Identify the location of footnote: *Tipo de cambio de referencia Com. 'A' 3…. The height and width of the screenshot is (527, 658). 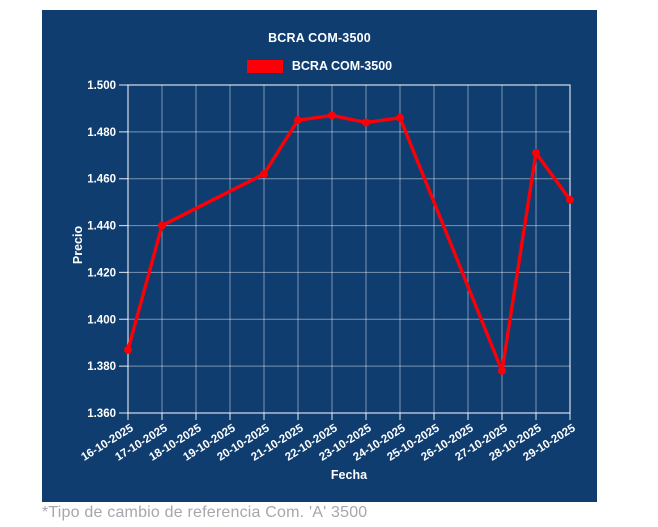
(205, 512).